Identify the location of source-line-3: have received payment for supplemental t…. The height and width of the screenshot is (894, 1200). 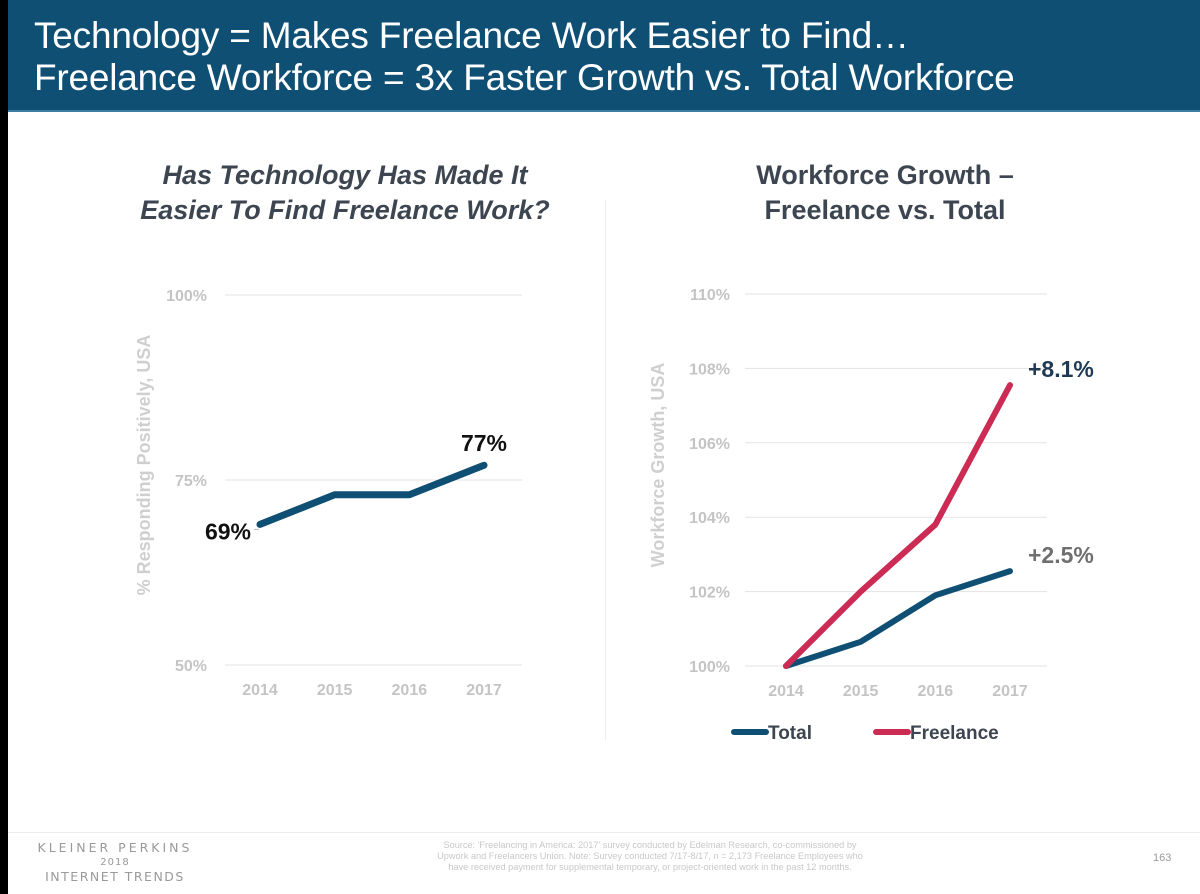
(650, 867).